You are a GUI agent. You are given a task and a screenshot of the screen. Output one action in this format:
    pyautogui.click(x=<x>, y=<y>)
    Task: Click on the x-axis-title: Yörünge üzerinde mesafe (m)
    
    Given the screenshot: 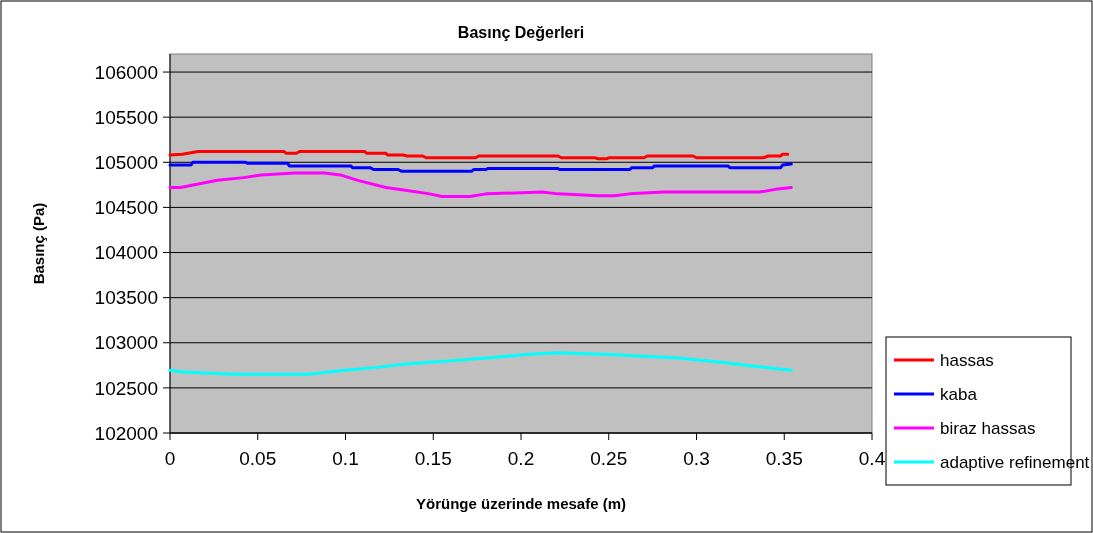 What is the action you would take?
    pyautogui.click(x=521, y=503)
    